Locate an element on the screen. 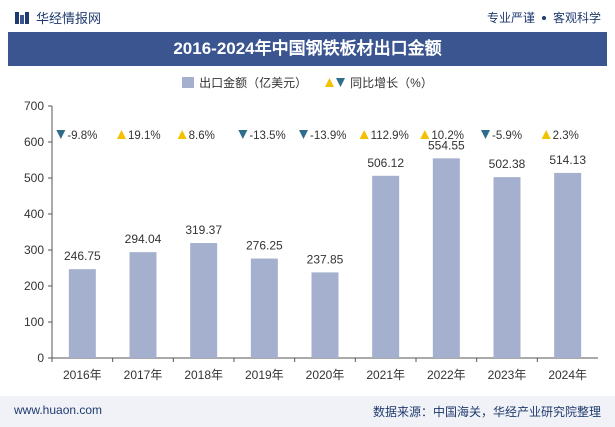 This screenshot has height=427, width=615. x-tick-label: 2020年 is located at coordinates (325, 375).